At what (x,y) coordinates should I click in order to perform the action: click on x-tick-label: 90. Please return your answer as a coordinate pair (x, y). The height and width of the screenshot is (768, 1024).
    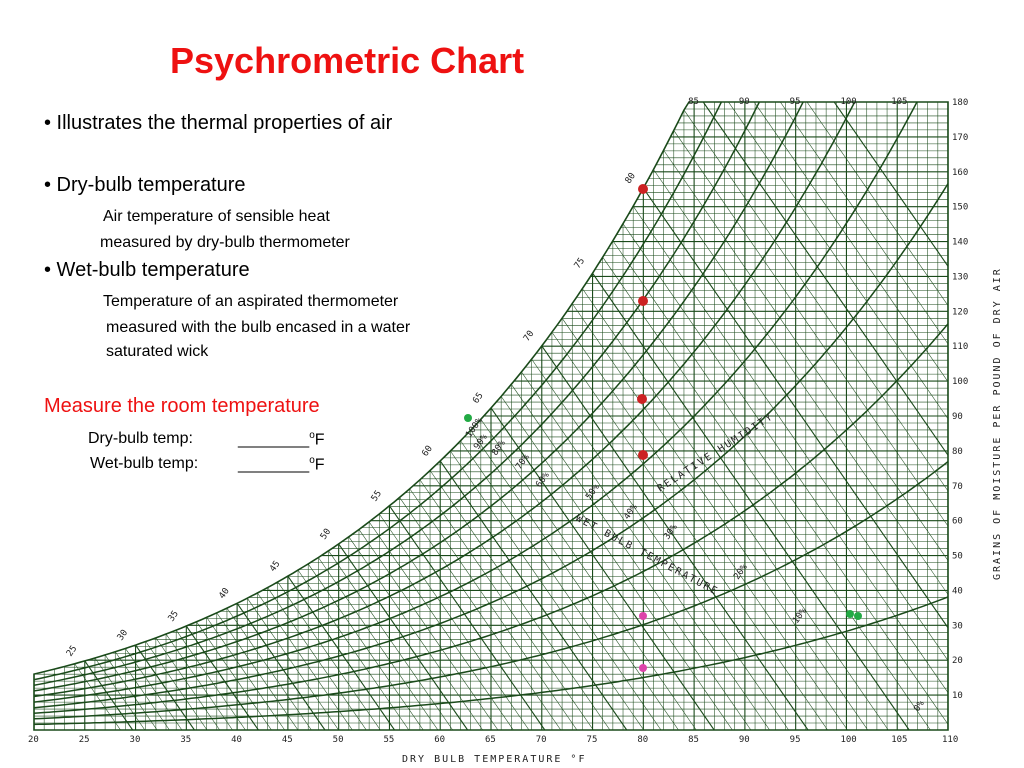
    Looking at the image, I should click on (744, 740).